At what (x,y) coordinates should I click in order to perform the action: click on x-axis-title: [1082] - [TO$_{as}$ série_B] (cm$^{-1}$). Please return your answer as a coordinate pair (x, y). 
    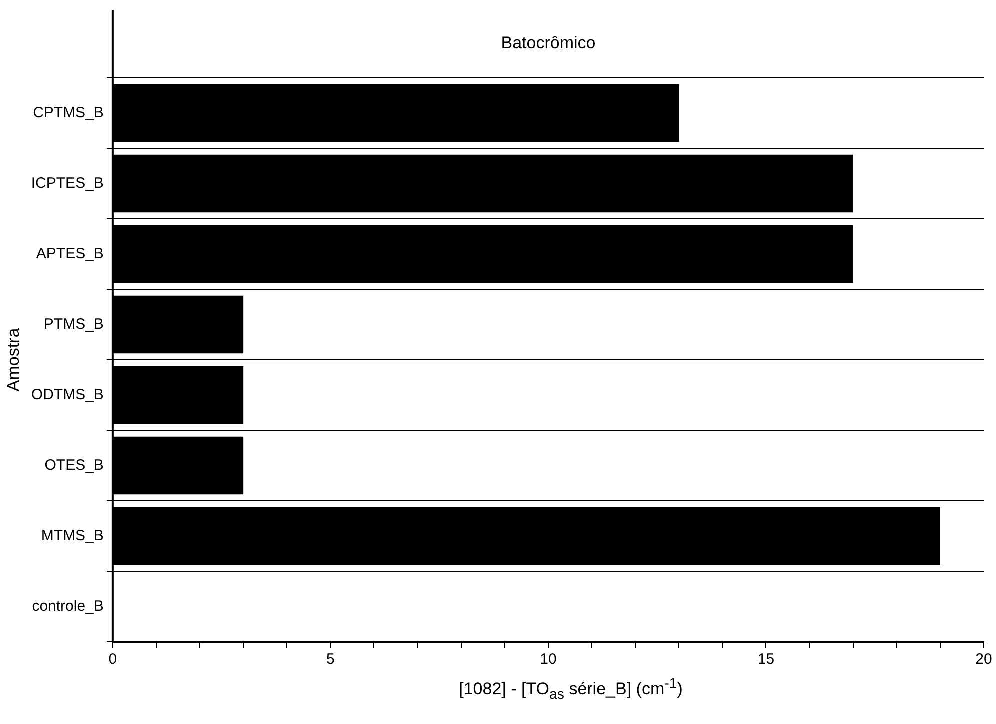
    Looking at the image, I should click on (571, 690).